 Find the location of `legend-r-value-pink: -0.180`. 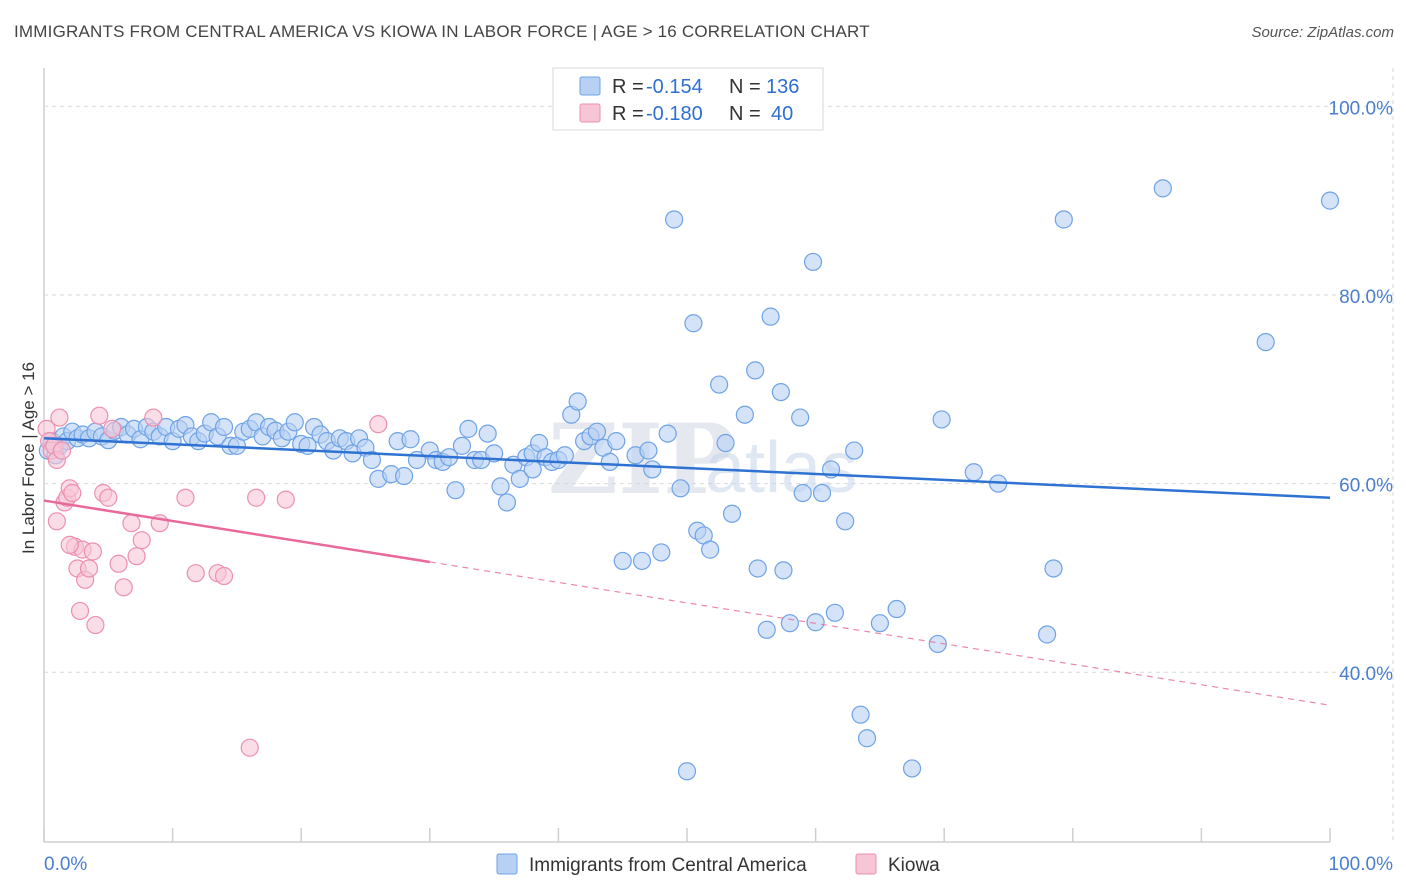

legend-r-value-pink: -0.180 is located at coordinates (674, 114).